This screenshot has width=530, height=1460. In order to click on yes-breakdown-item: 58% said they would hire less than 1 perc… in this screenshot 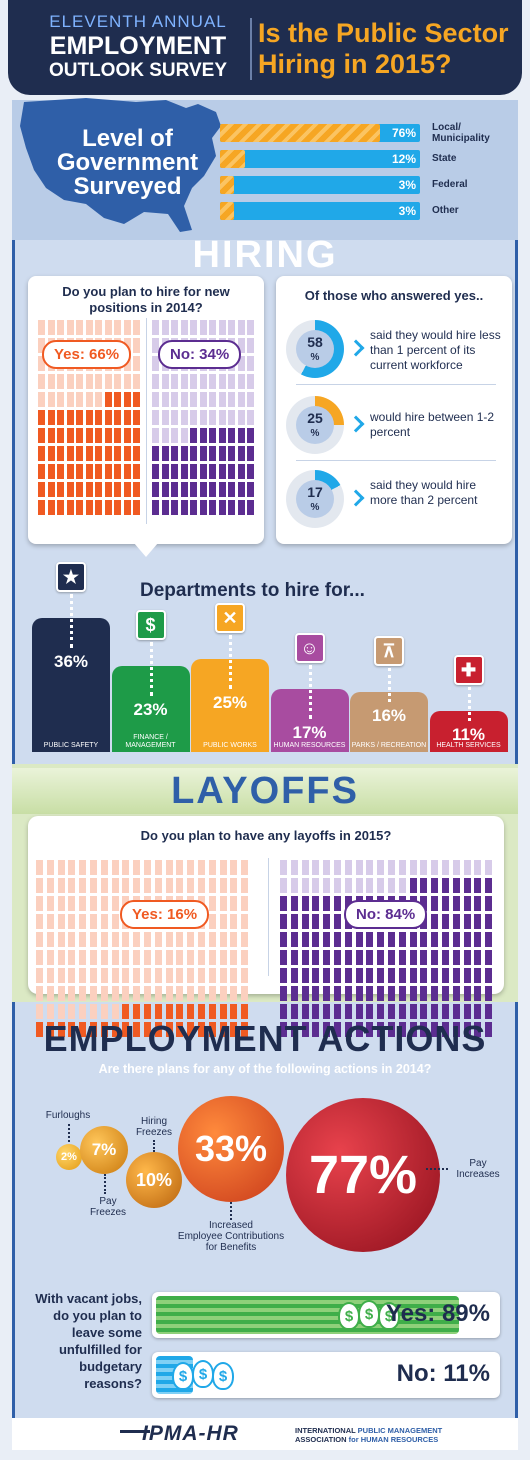, I will do `click(394, 348)`.